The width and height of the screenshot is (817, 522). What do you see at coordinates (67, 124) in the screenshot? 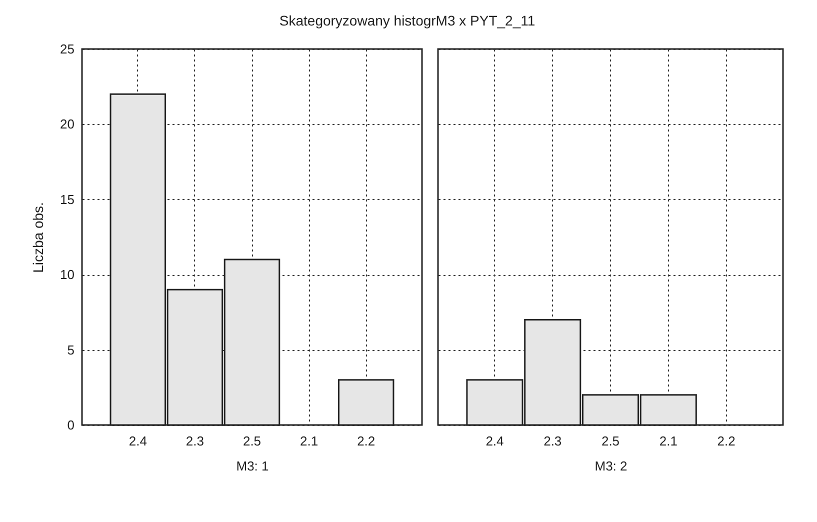
I see `y-tick-label: 20` at bounding box center [67, 124].